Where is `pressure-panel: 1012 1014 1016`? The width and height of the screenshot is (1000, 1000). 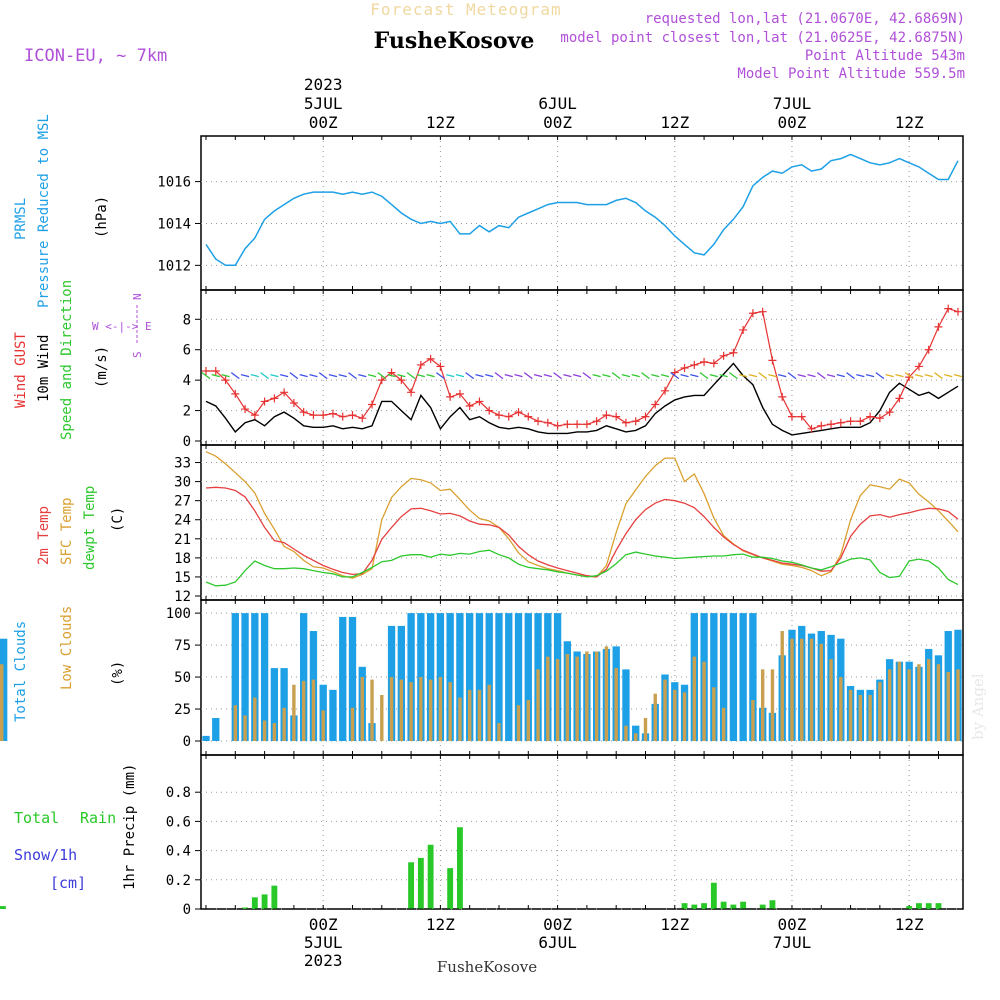 pressure-panel: 1012 1014 1016 is located at coordinates (560, 213).